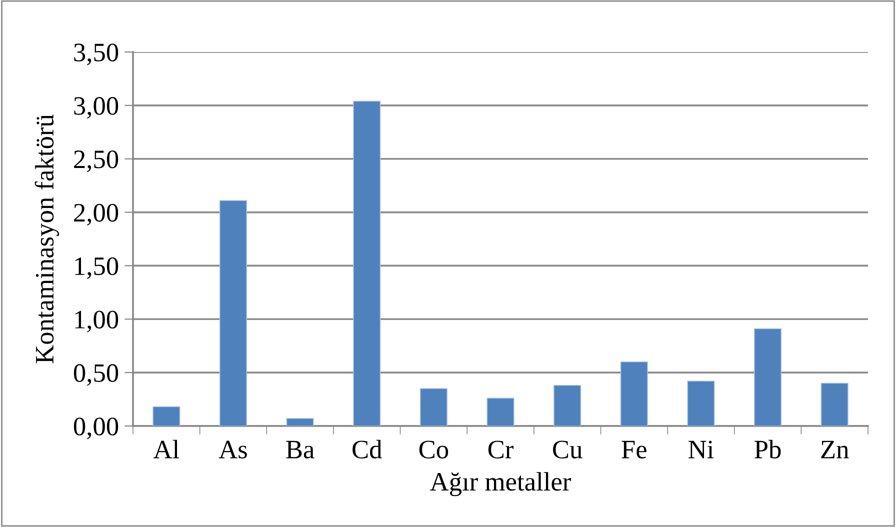 Image resolution: width=896 pixels, height=527 pixels. Describe the element at coordinates (501, 449) in the screenshot. I see `x-tick-label: Cr` at that location.